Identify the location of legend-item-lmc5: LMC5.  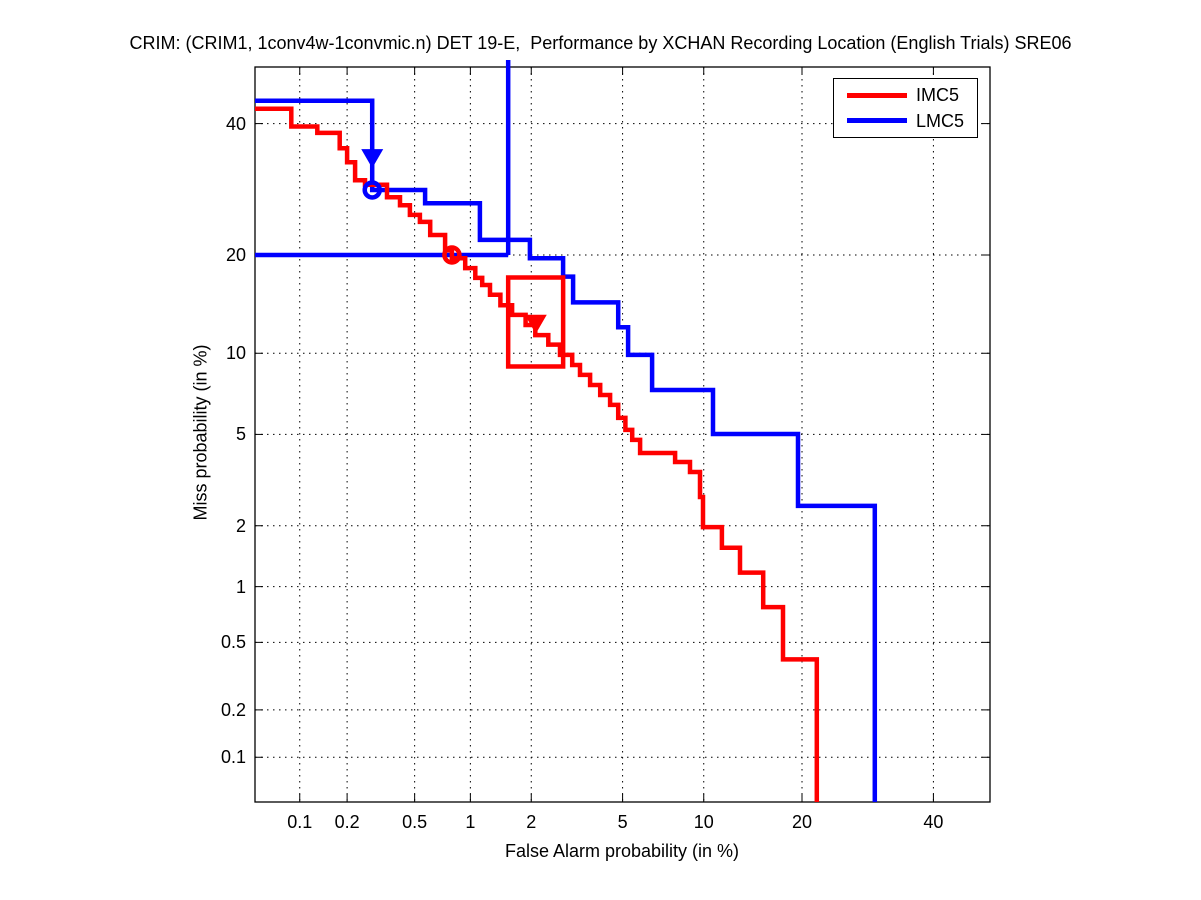
(912, 121).